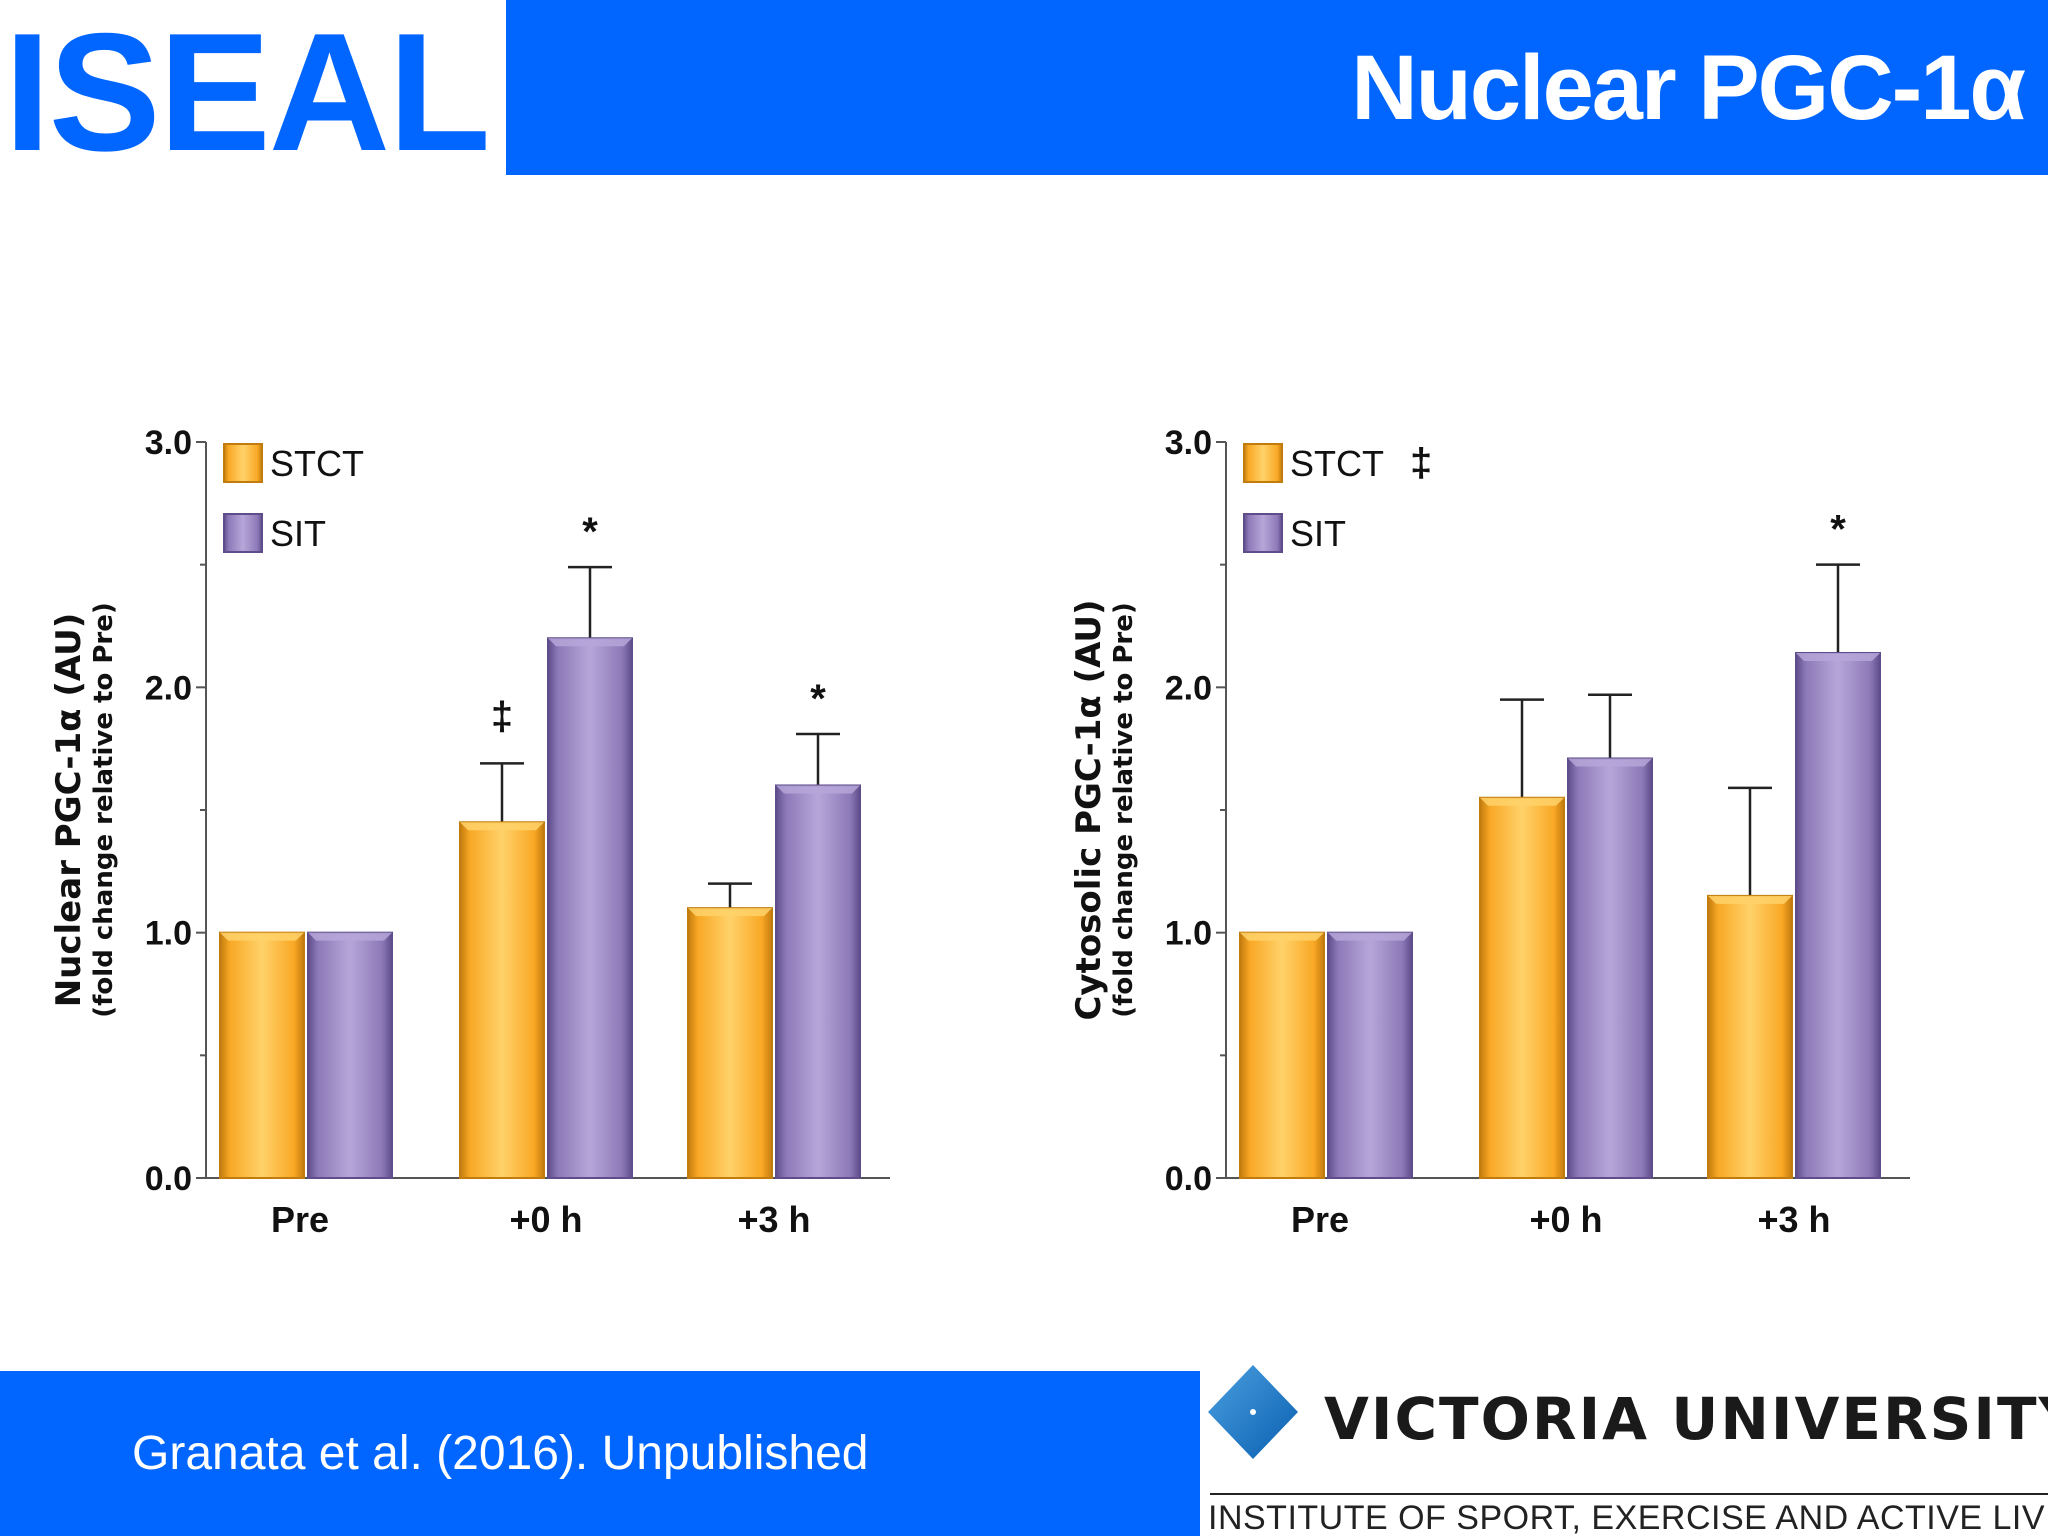 The width and height of the screenshot is (2048, 1538). What do you see at coordinates (1253, 1412) in the screenshot?
I see `vu-diamond-icon` at bounding box center [1253, 1412].